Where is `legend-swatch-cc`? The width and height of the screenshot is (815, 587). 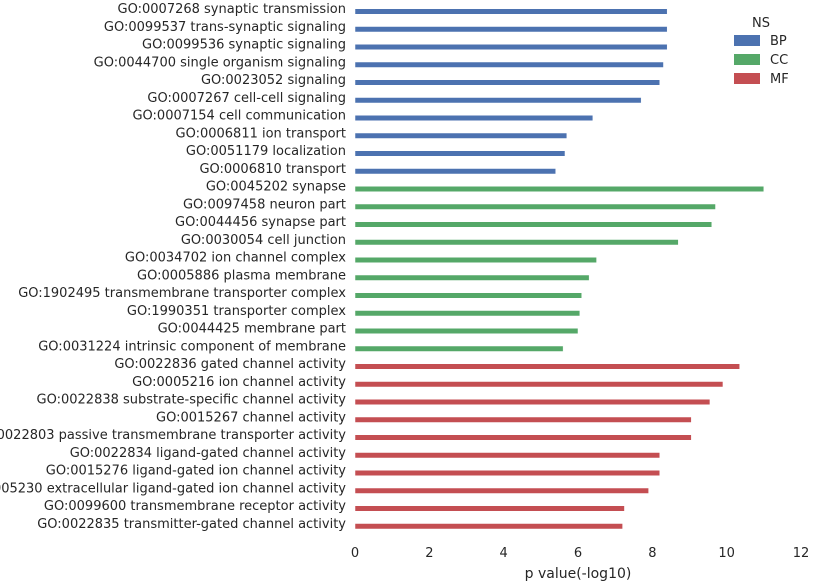 legend-swatch-cc is located at coordinates (747, 59).